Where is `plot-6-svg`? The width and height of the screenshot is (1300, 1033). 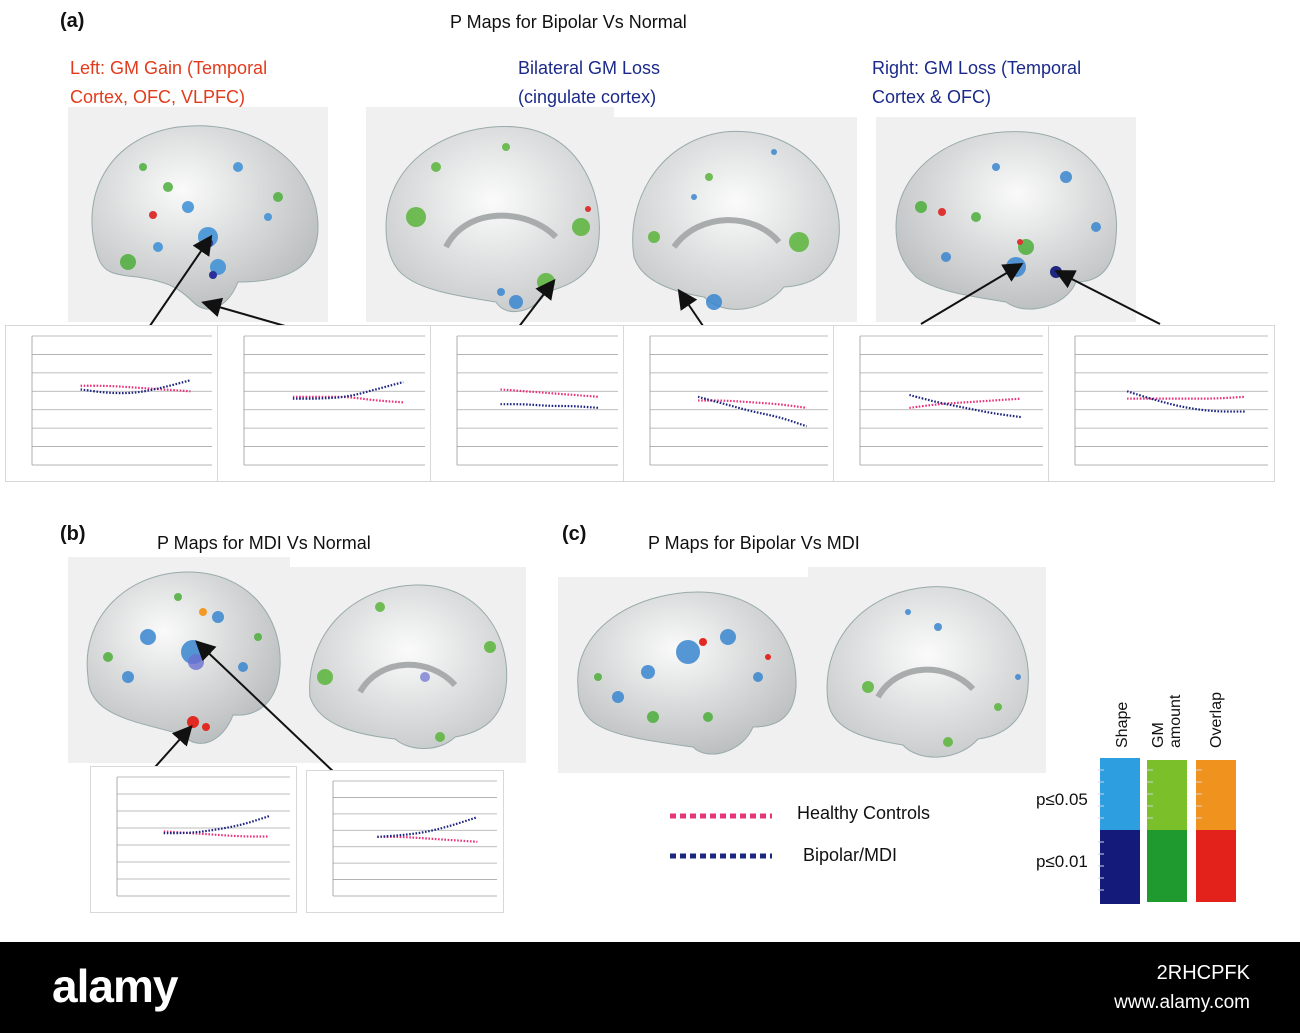
plot-6-svg is located at coordinates (1171, 400).